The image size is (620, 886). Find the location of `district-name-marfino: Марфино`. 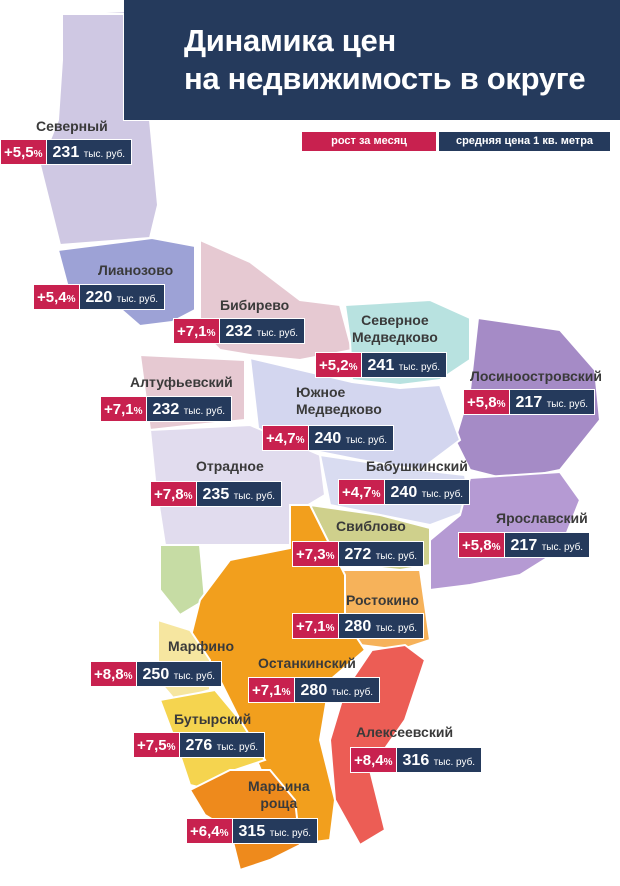

district-name-marfino: Марфино is located at coordinates (201, 646).